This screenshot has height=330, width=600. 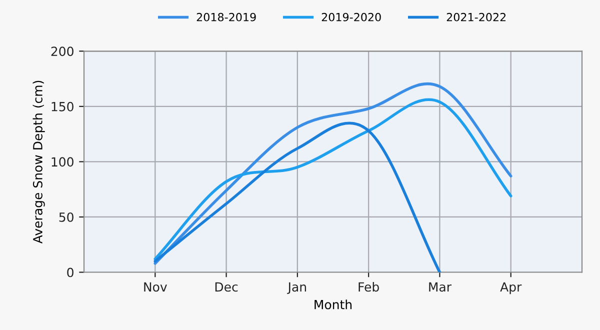 What do you see at coordinates (351, 17) in the screenshot?
I see `legend-label: 2019-2020` at bounding box center [351, 17].